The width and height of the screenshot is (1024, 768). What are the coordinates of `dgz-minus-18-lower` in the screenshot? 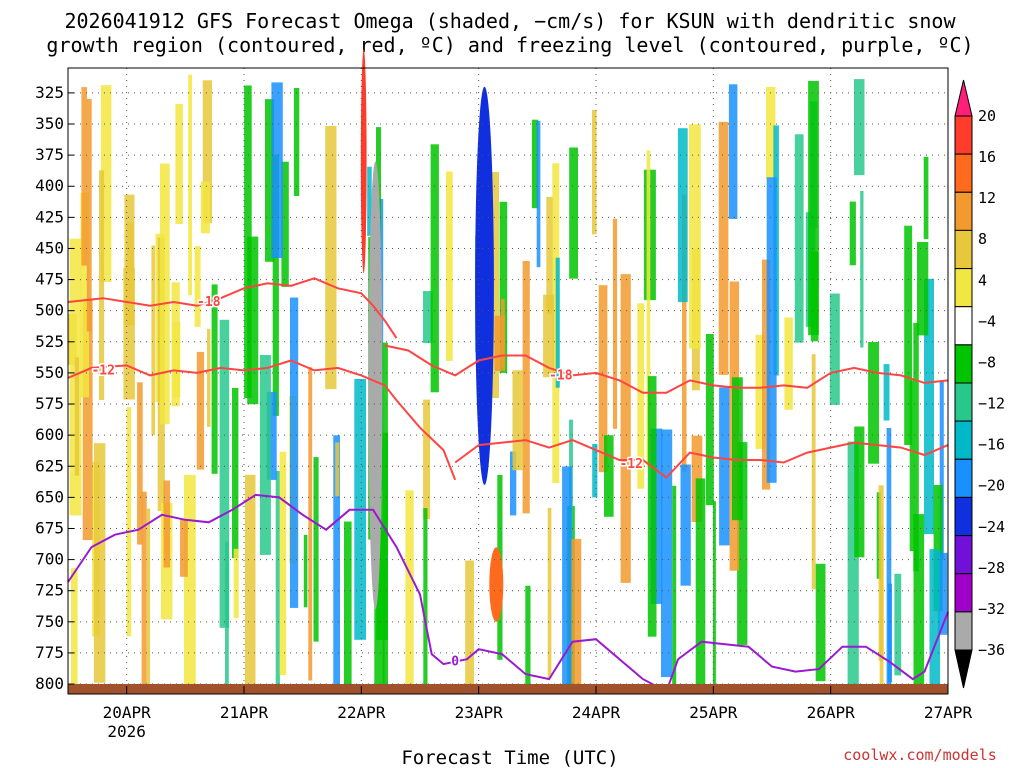 It's located at (666, 369).